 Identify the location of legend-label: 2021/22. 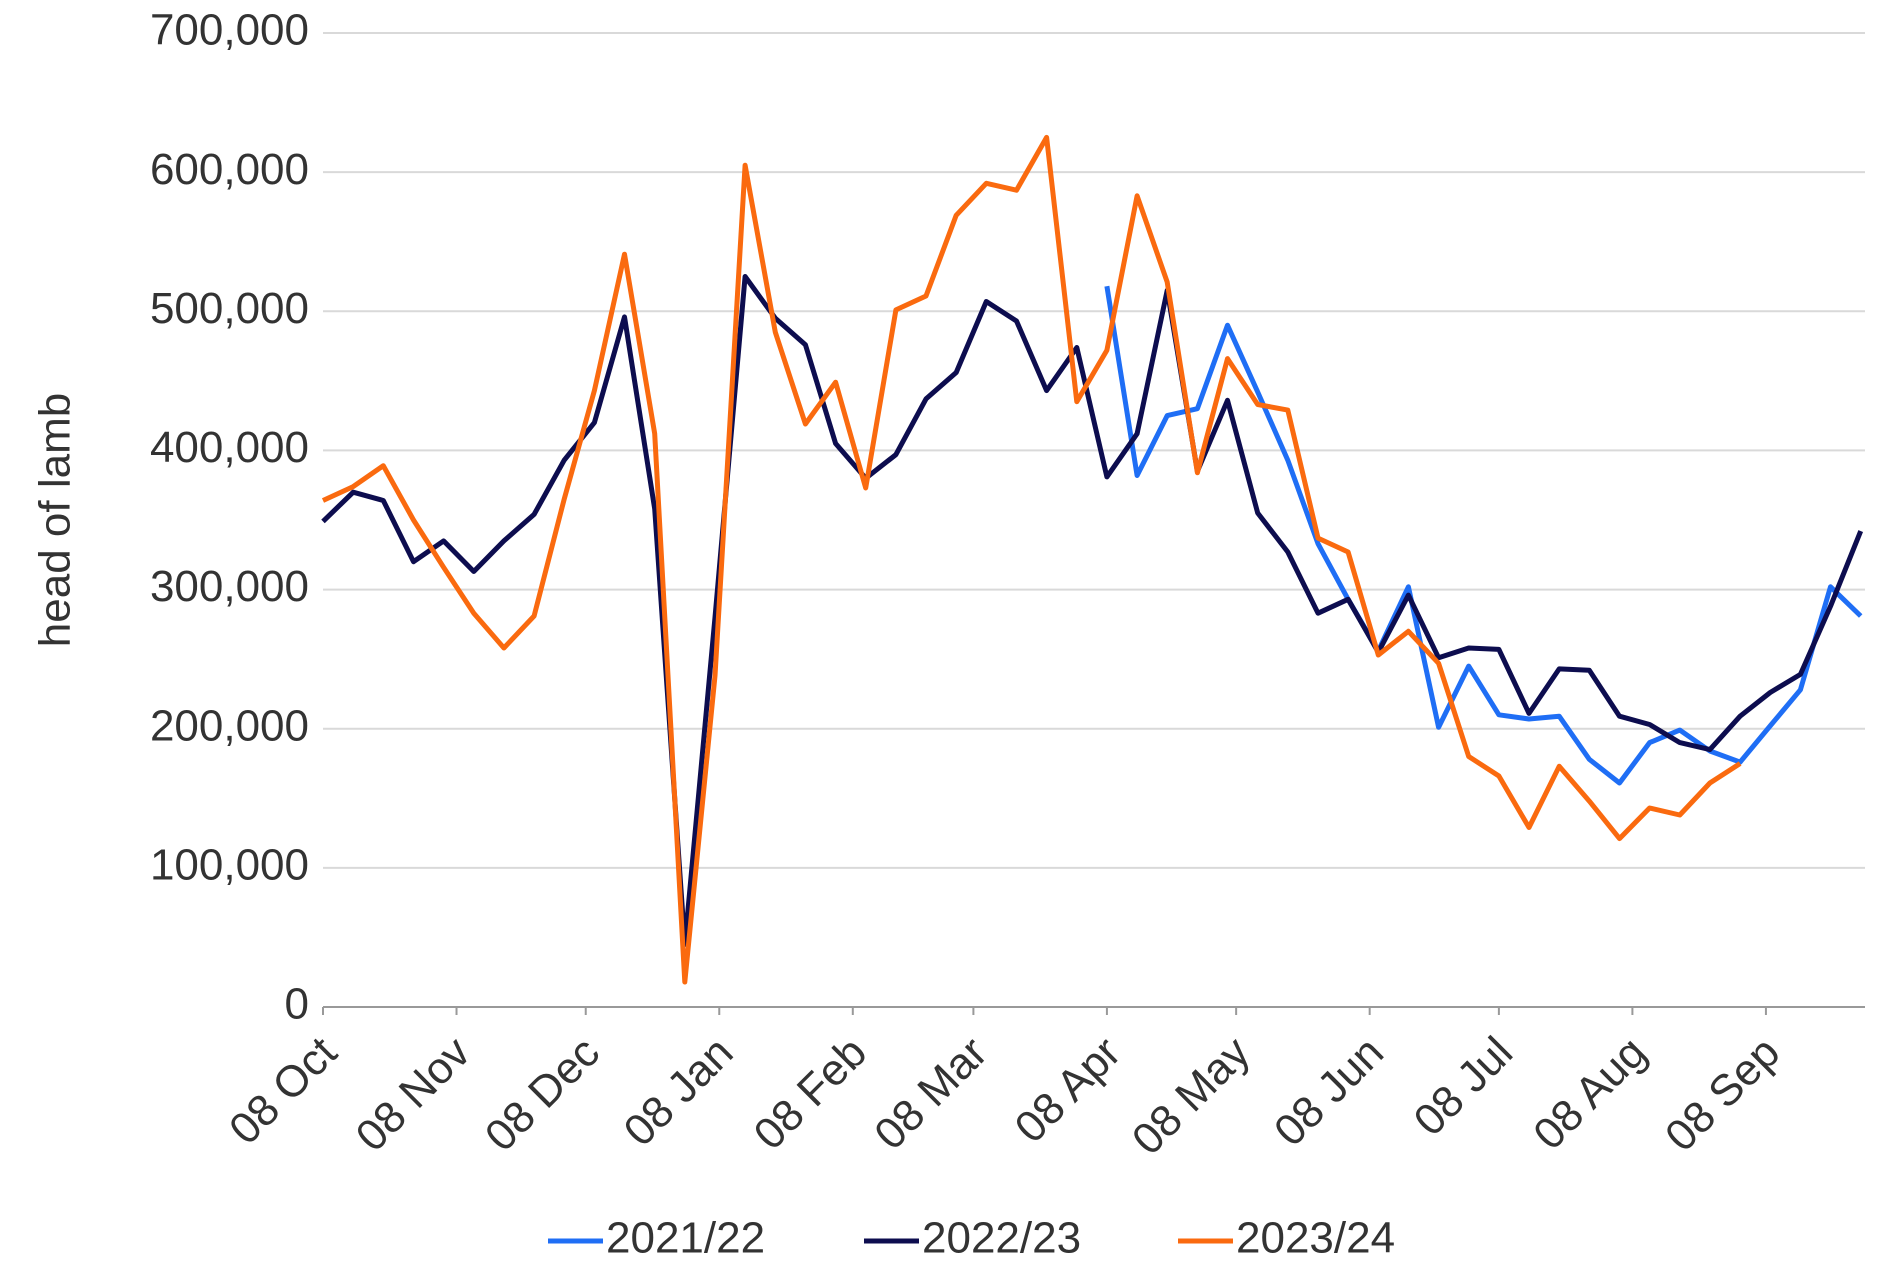
(685, 1237).